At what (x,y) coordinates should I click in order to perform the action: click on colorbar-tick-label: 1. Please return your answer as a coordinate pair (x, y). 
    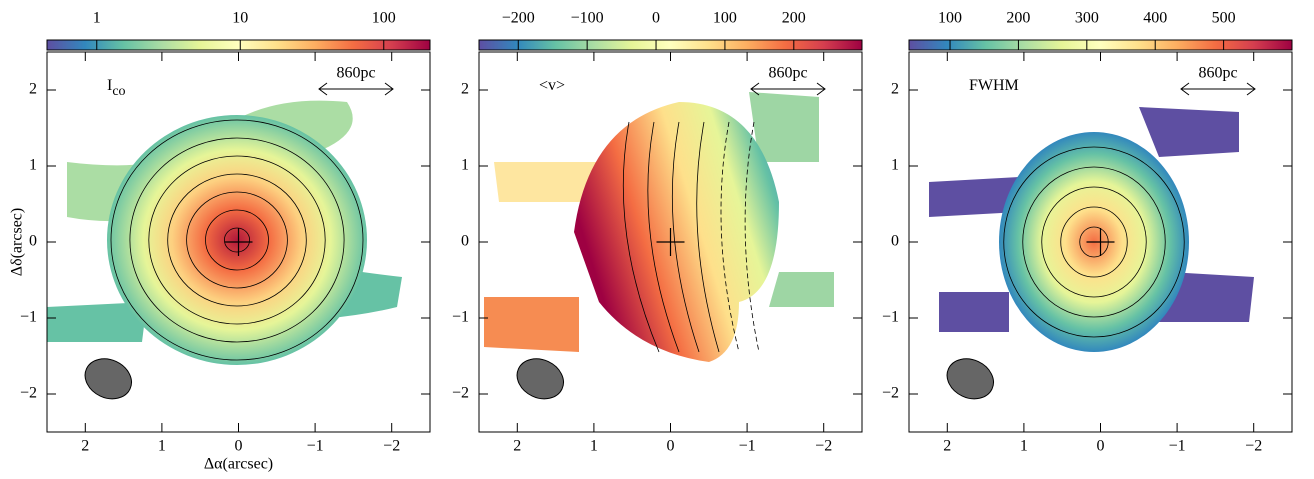
    Looking at the image, I should click on (97, 18).